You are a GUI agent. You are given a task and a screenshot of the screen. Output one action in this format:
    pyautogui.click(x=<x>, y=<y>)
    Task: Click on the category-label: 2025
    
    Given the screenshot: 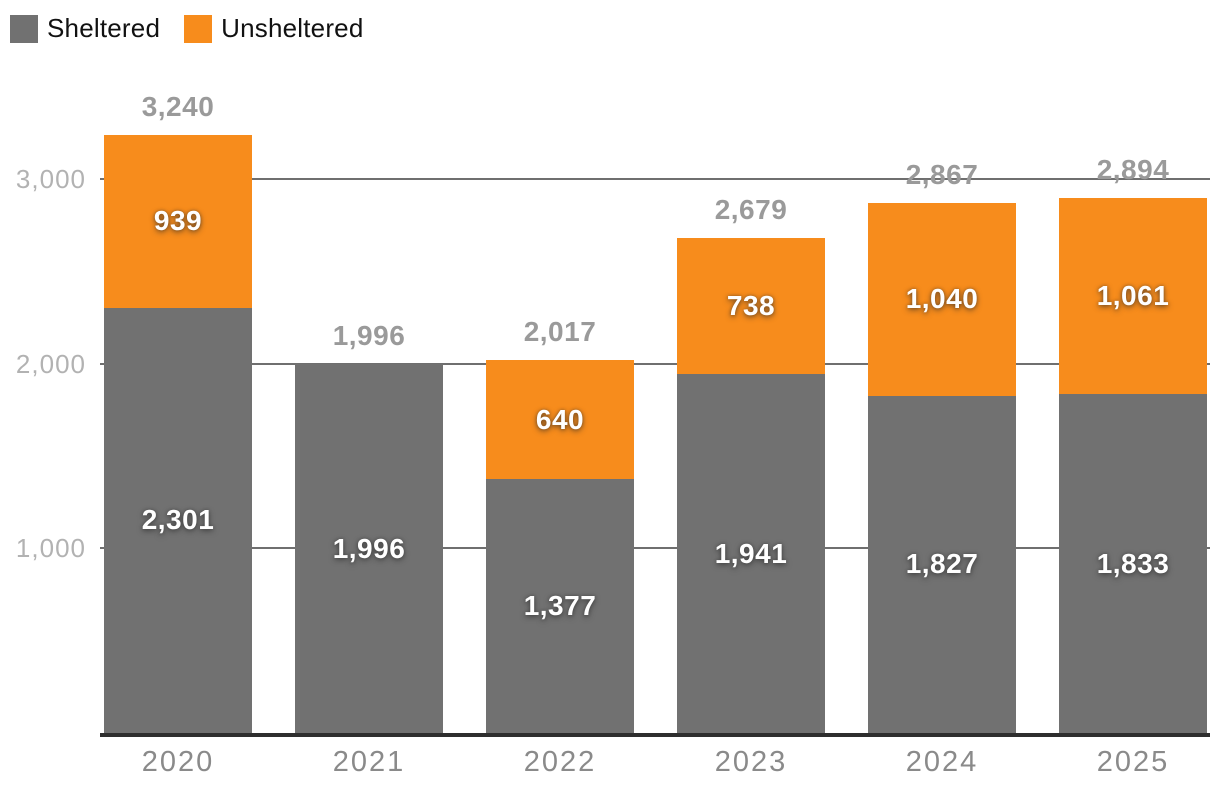 What is the action you would take?
    pyautogui.click(x=1133, y=762)
    